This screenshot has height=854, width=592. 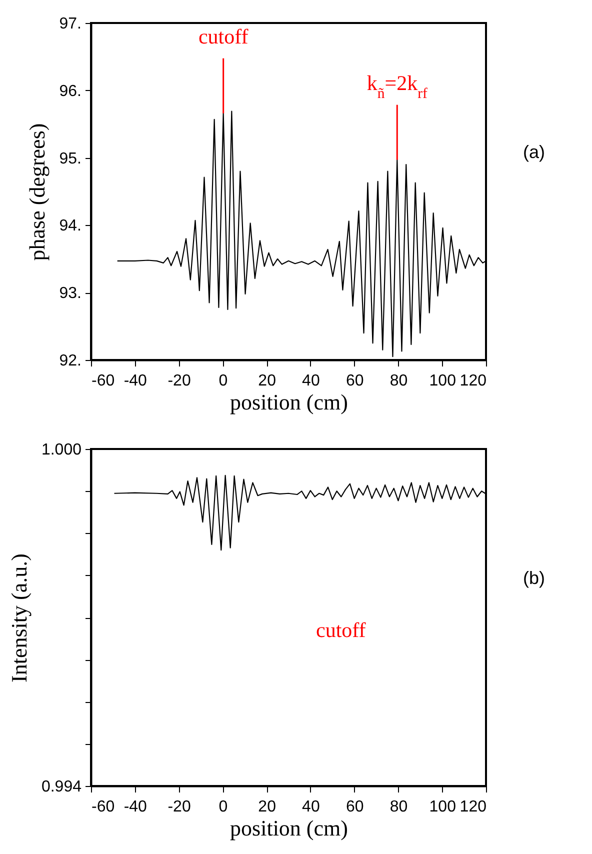 What do you see at coordinates (534, 578) in the screenshot?
I see `text: (b)` at bounding box center [534, 578].